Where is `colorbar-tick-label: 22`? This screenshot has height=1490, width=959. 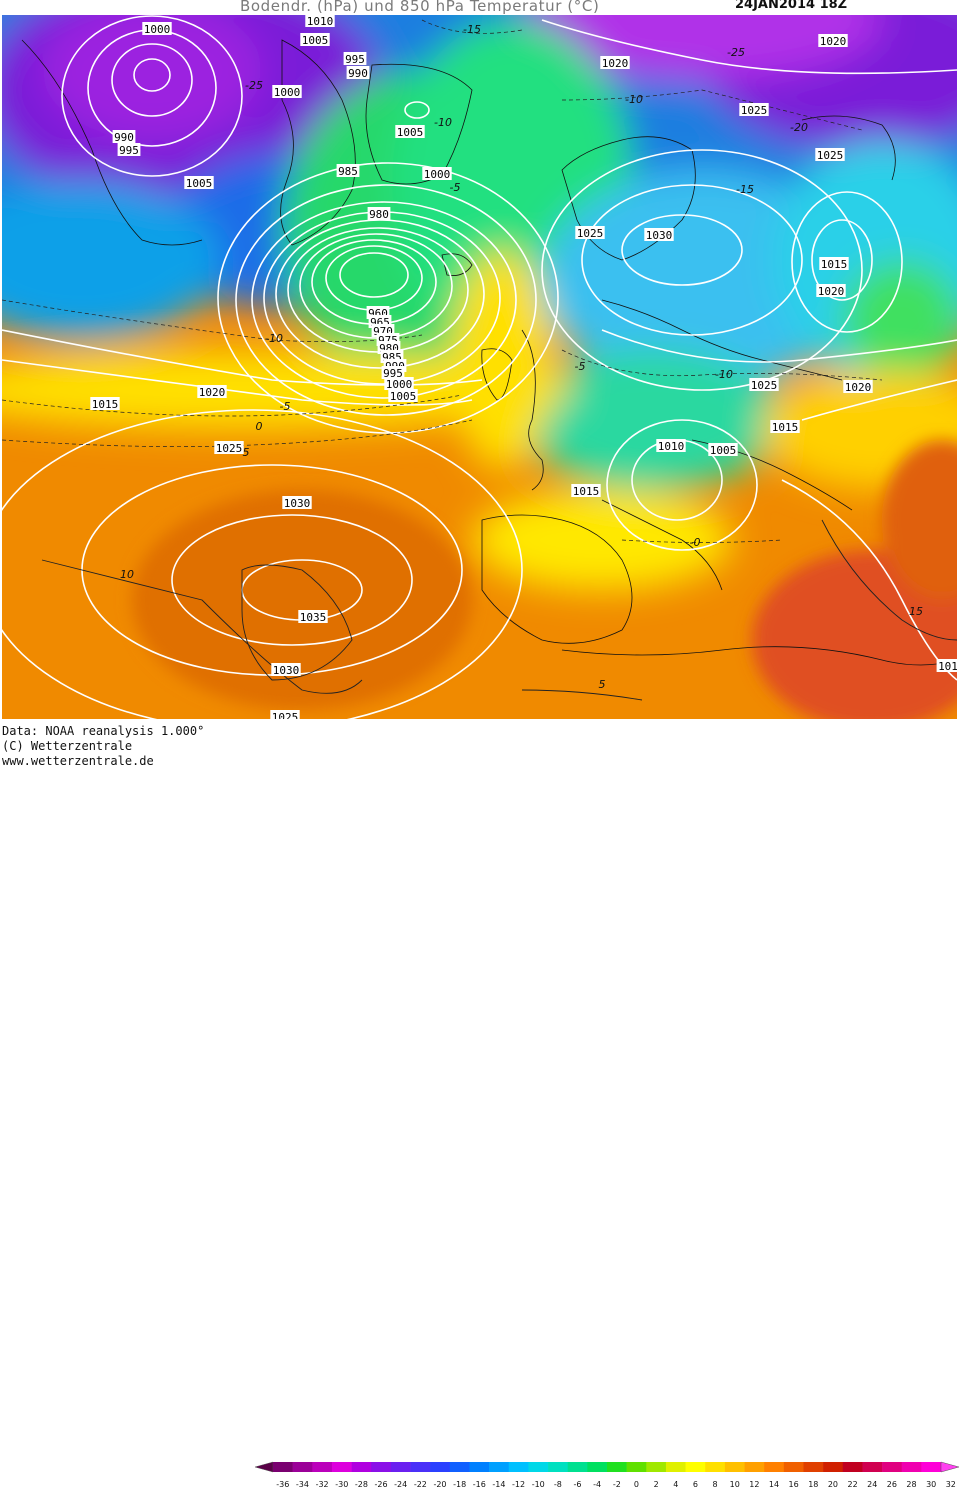
colorbar-tick-label: 22 is located at coordinates (852, 1484).